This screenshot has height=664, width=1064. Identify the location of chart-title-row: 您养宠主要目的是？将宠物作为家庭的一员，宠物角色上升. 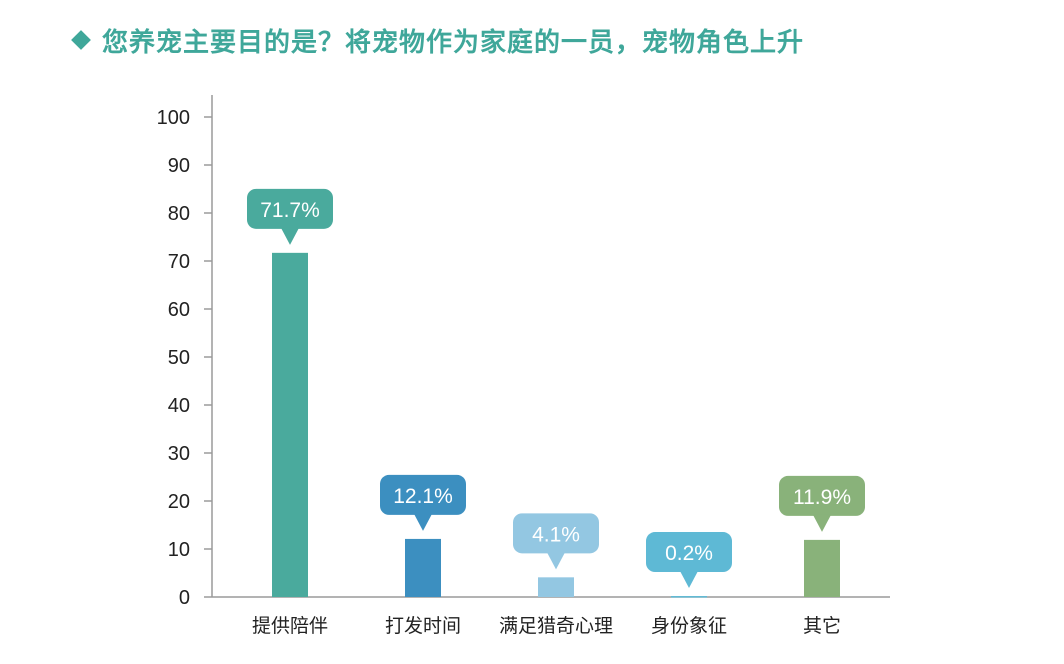
(438, 40).